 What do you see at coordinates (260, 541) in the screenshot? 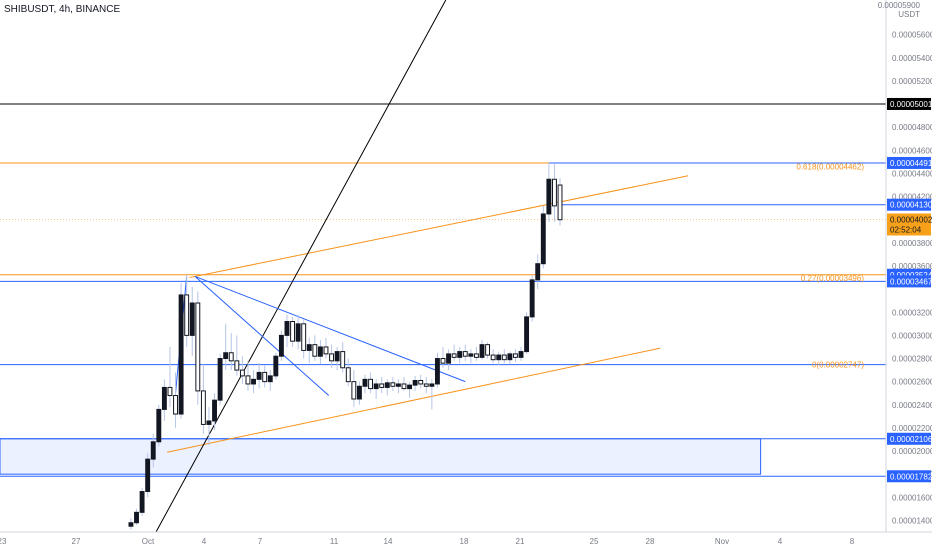
I see `time-tick-label: 7` at bounding box center [260, 541].